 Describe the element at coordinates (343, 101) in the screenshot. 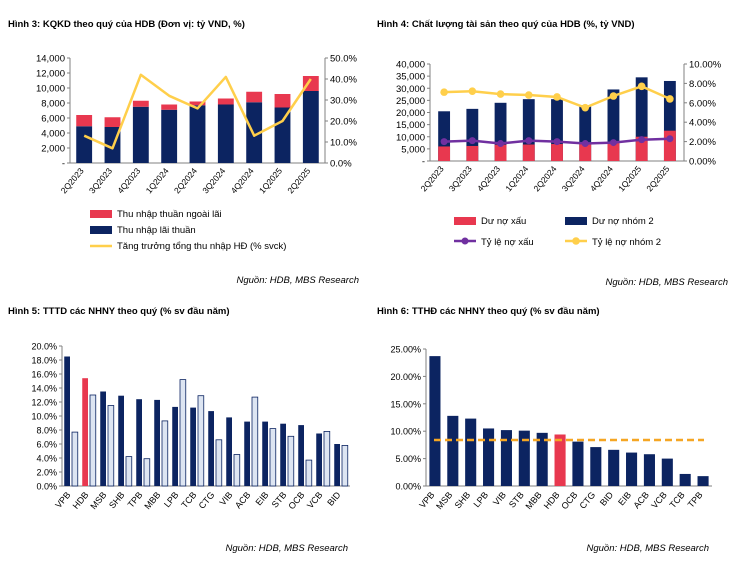

I see `fig3-right-axis-tick-label: 30.0%` at that location.